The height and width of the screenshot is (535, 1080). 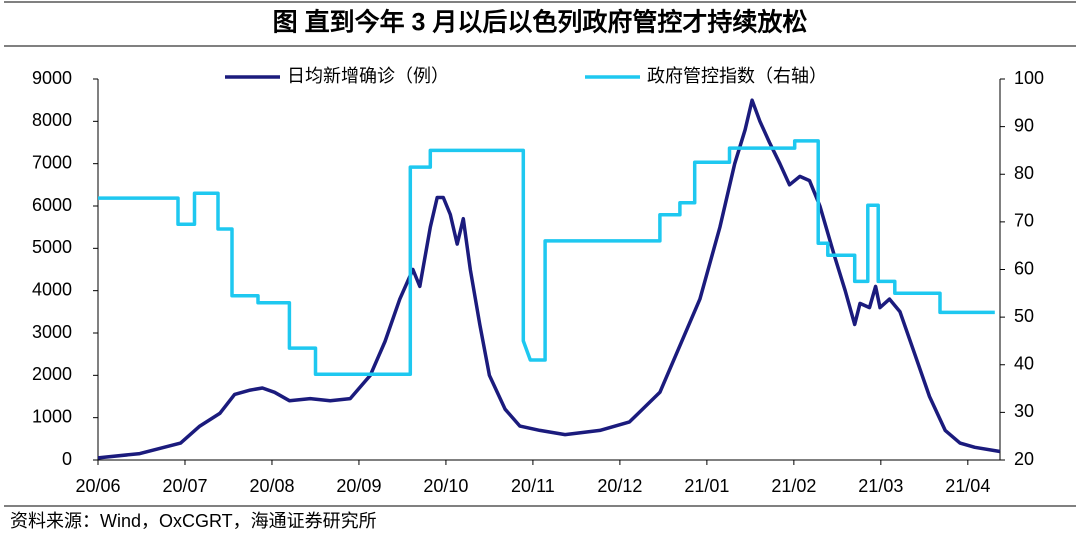 What do you see at coordinates (880, 486) in the screenshot?
I see `x-tick-label: 21/03` at bounding box center [880, 486].